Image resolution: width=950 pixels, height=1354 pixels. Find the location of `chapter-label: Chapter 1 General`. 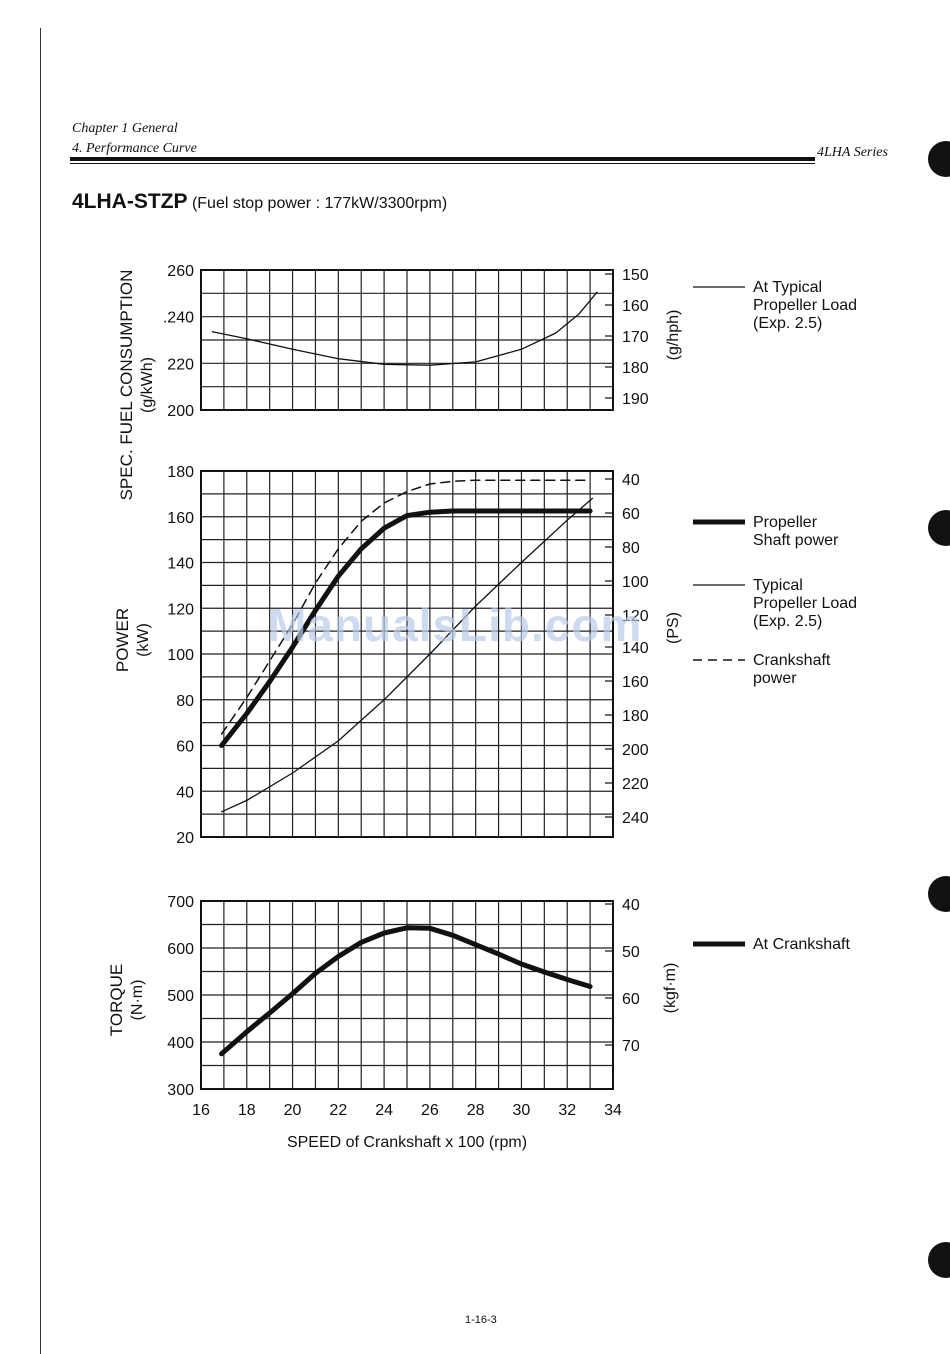

chapter-label: Chapter 1 General is located at coordinates (125, 128).